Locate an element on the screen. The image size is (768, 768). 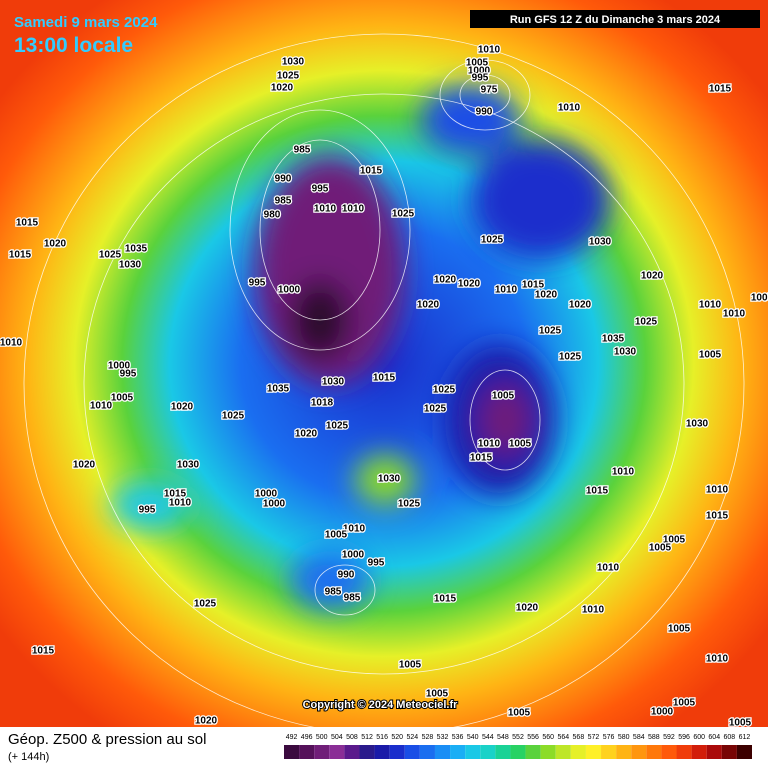
legend-label: 528 is located at coordinates (428, 737).